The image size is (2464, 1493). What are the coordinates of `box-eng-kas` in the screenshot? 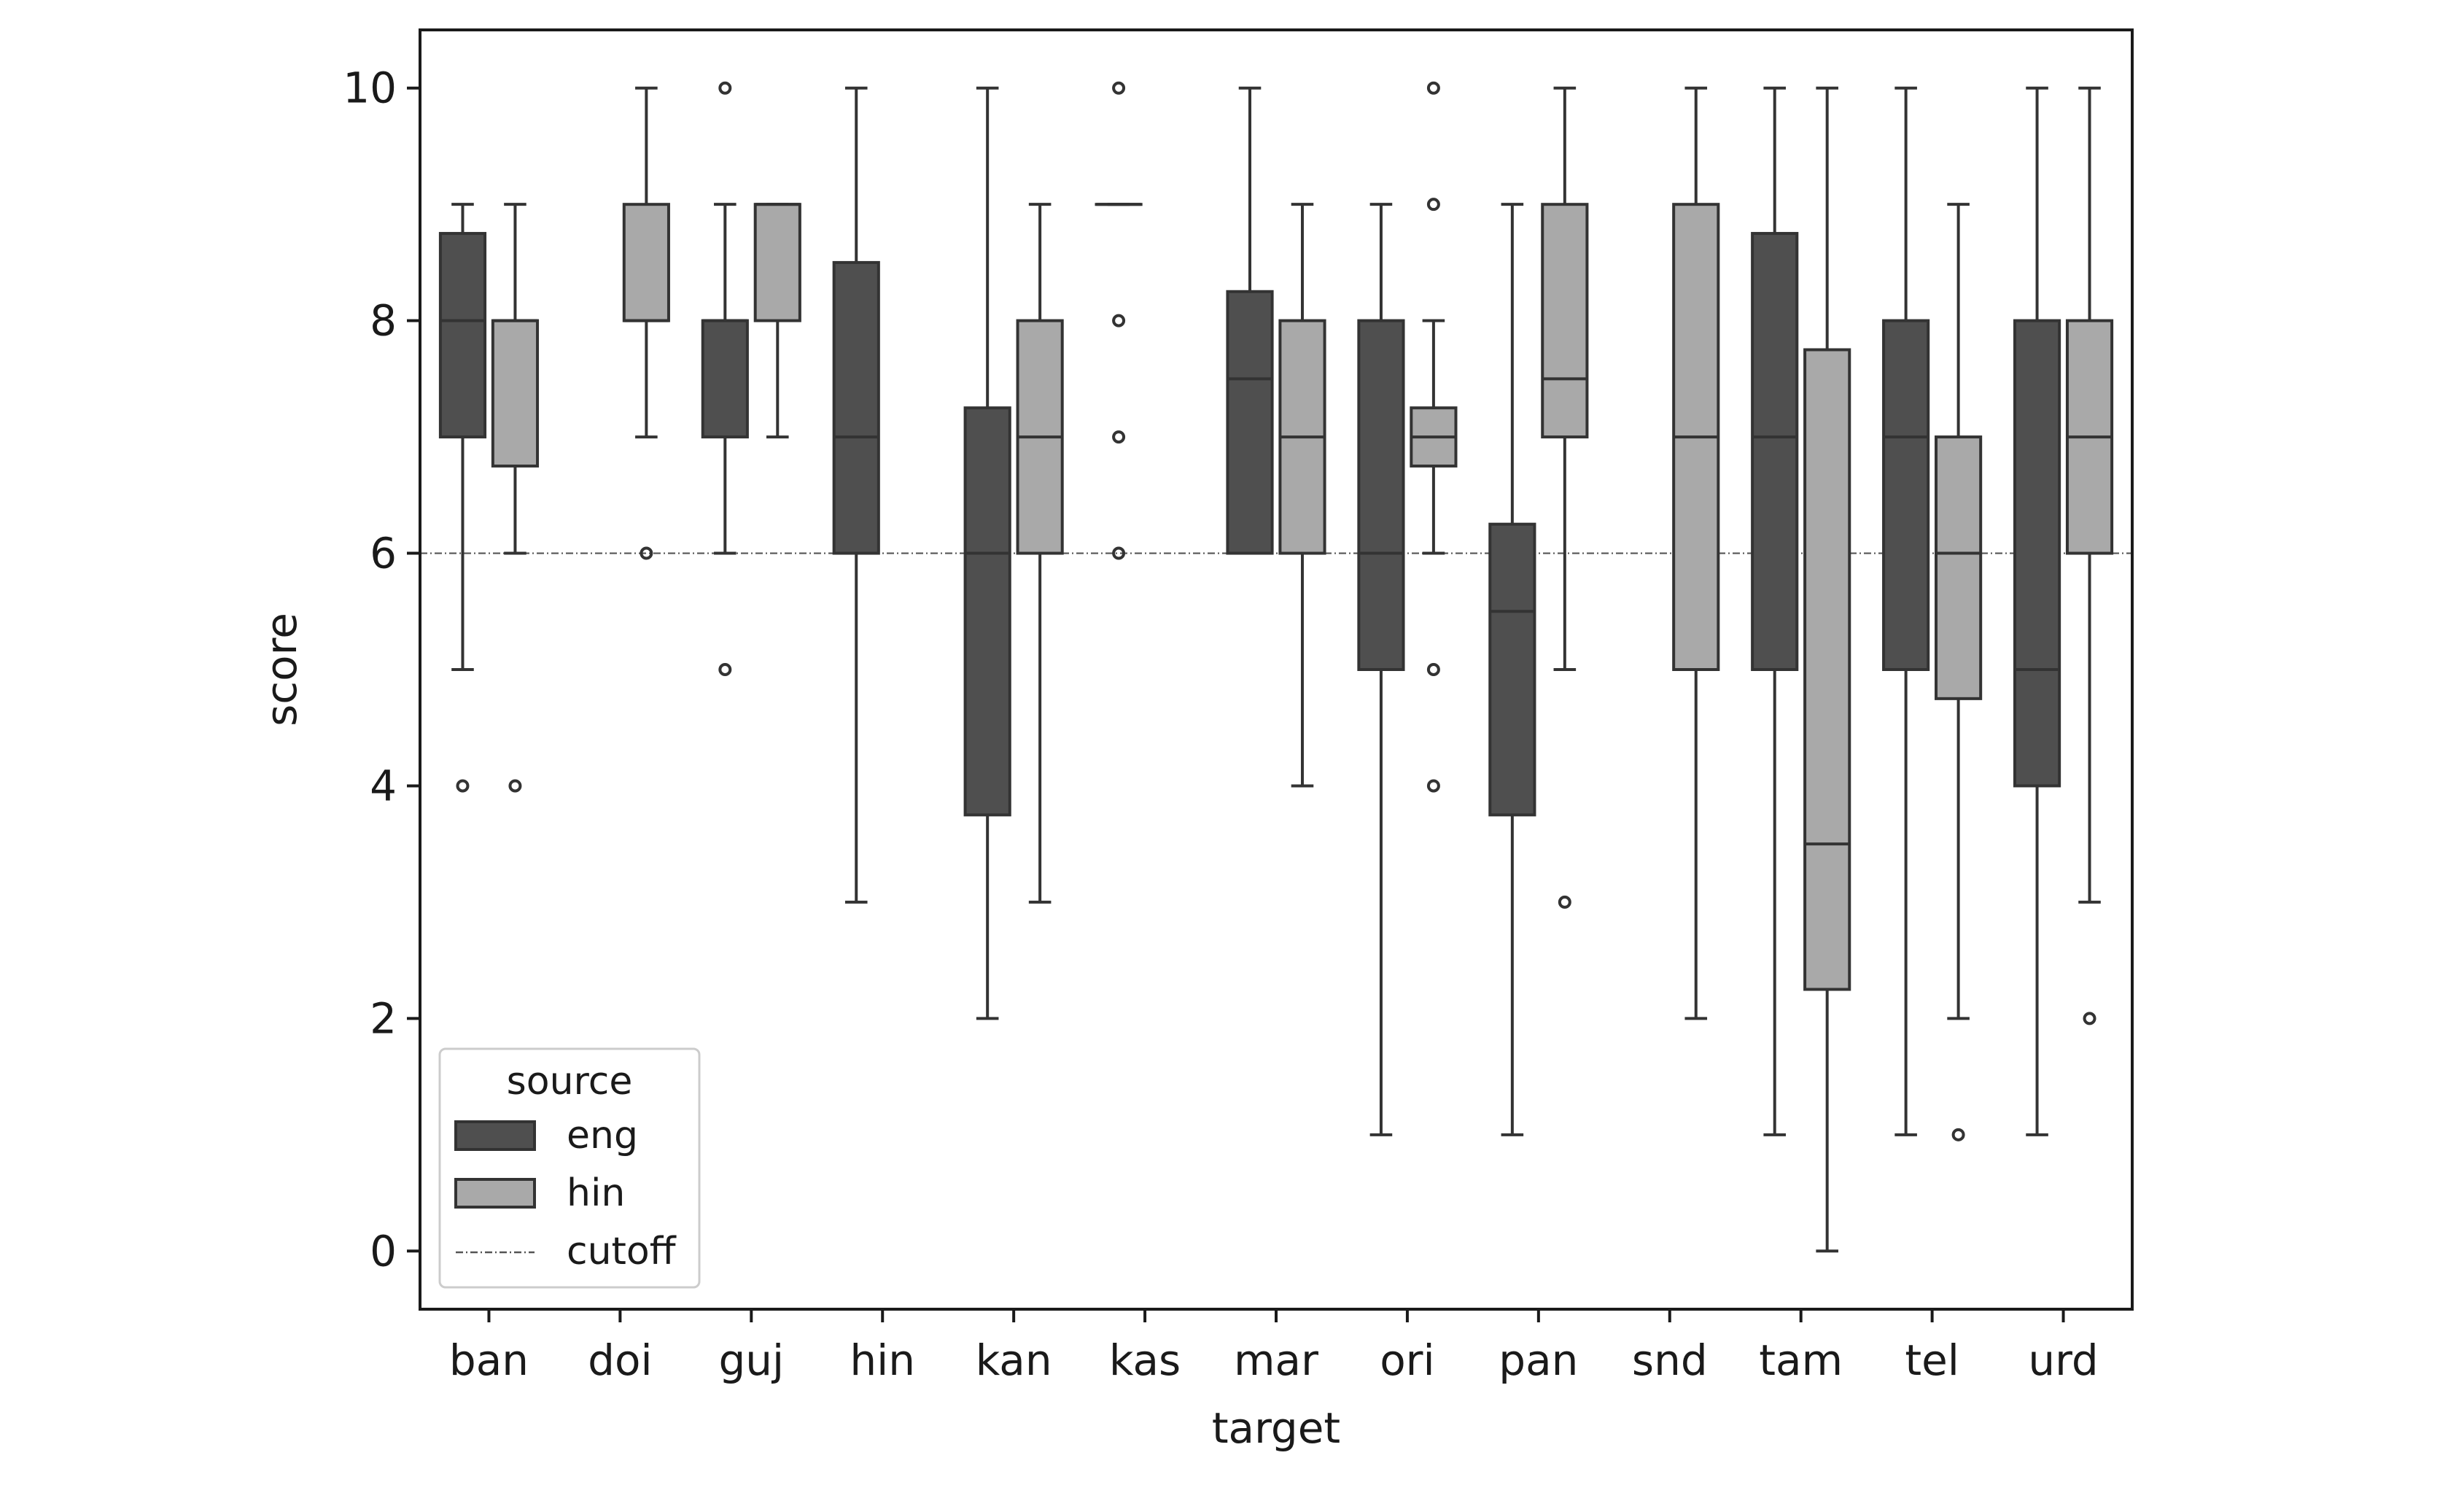 It's located at (1119, 320).